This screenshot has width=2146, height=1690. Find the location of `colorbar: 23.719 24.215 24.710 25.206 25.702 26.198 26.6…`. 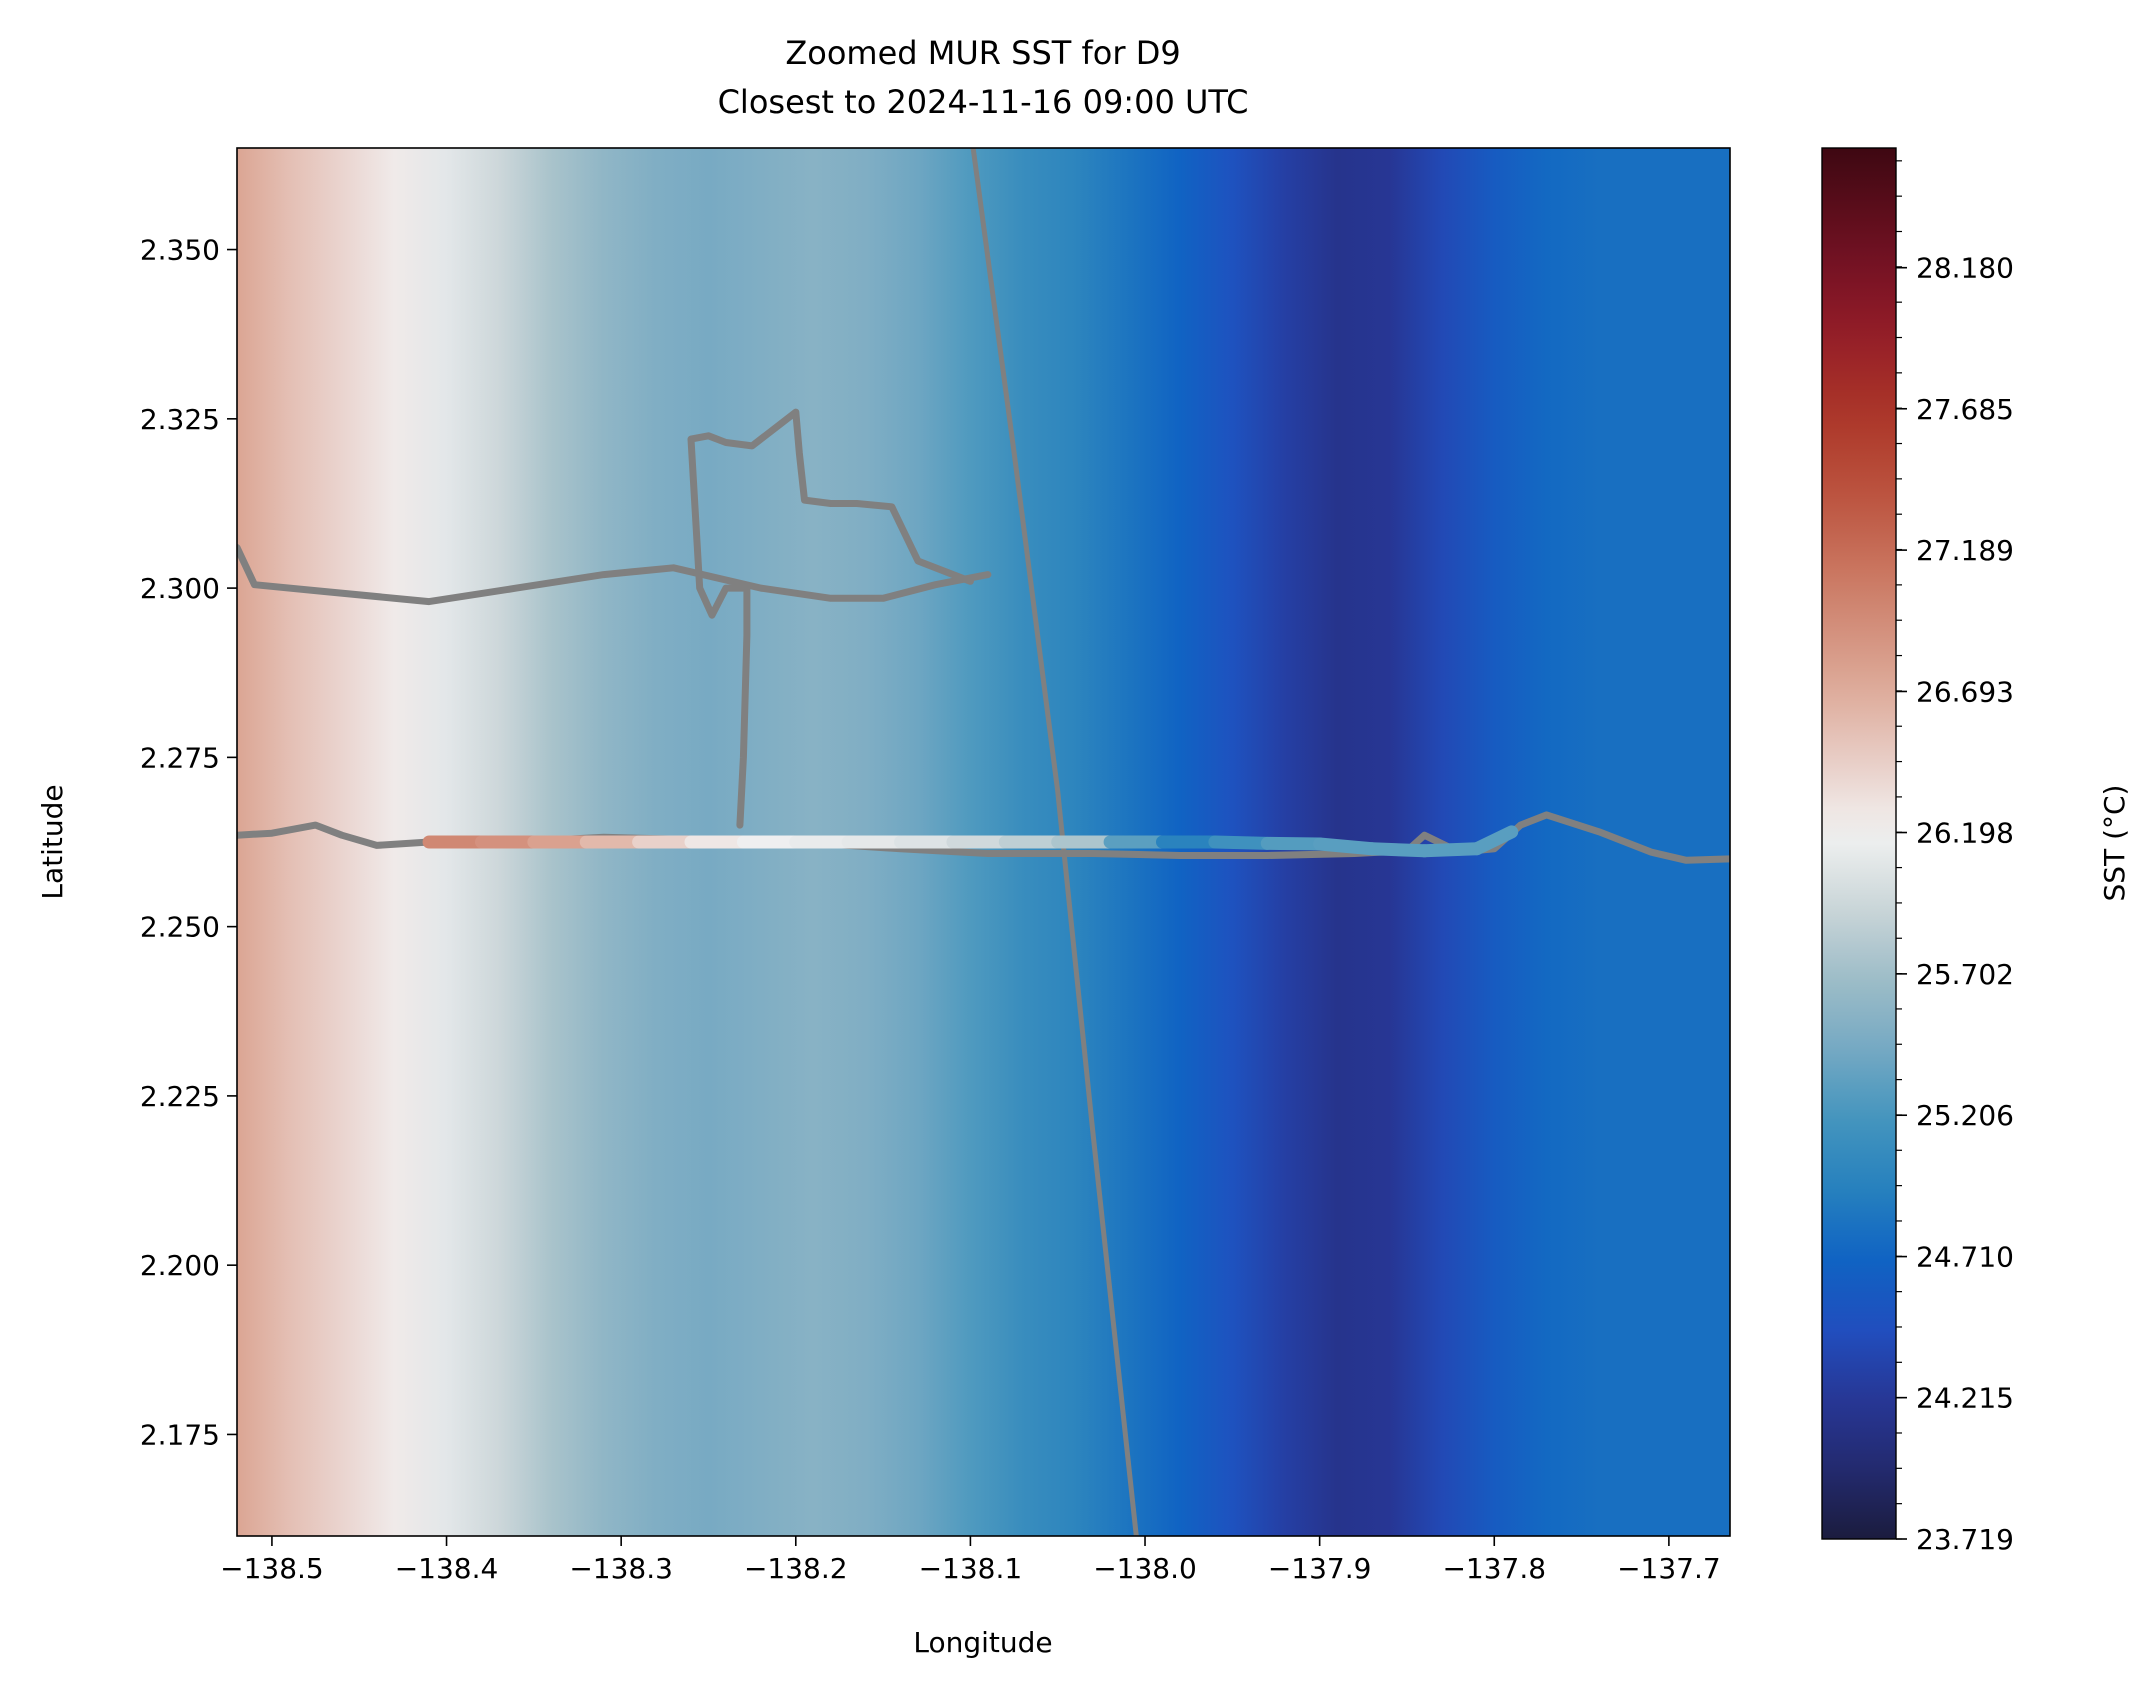

colorbar: 23.719 24.215 24.710 25.206 25.702 26.198 26.6… is located at coordinates (1976, 851).